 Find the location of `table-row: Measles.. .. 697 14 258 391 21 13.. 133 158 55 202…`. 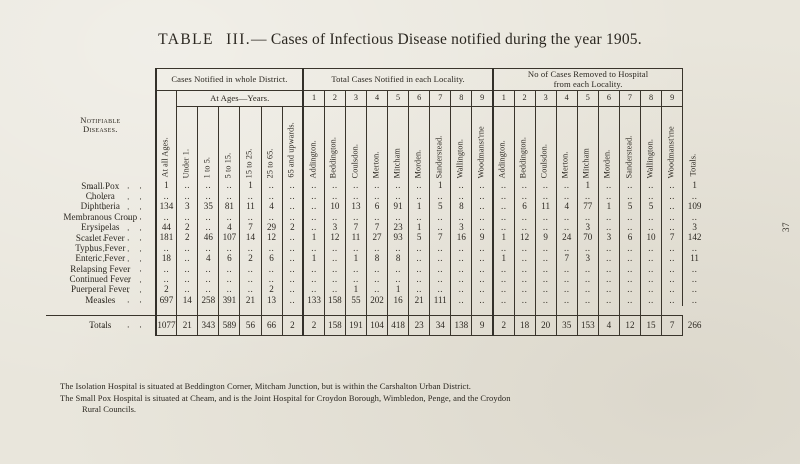

table-row: Measles.. .. 697 14 258 391 21 13.. 133 158 55 202… is located at coordinates (376, 300).